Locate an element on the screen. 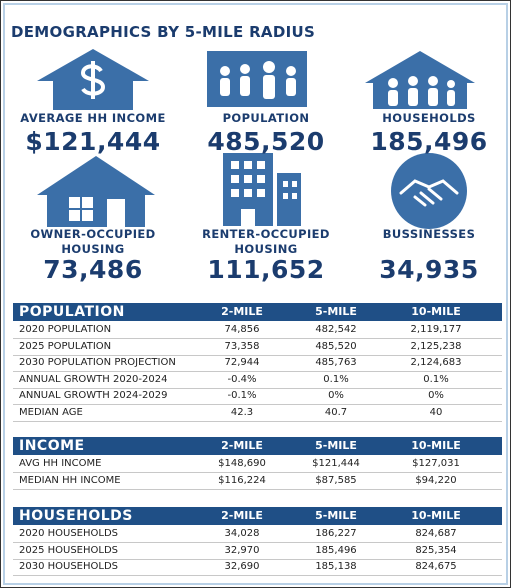 Image resolution: width=511 pixels, height=588 pixels. table-cell: 2,124,683 is located at coordinates (436, 362).